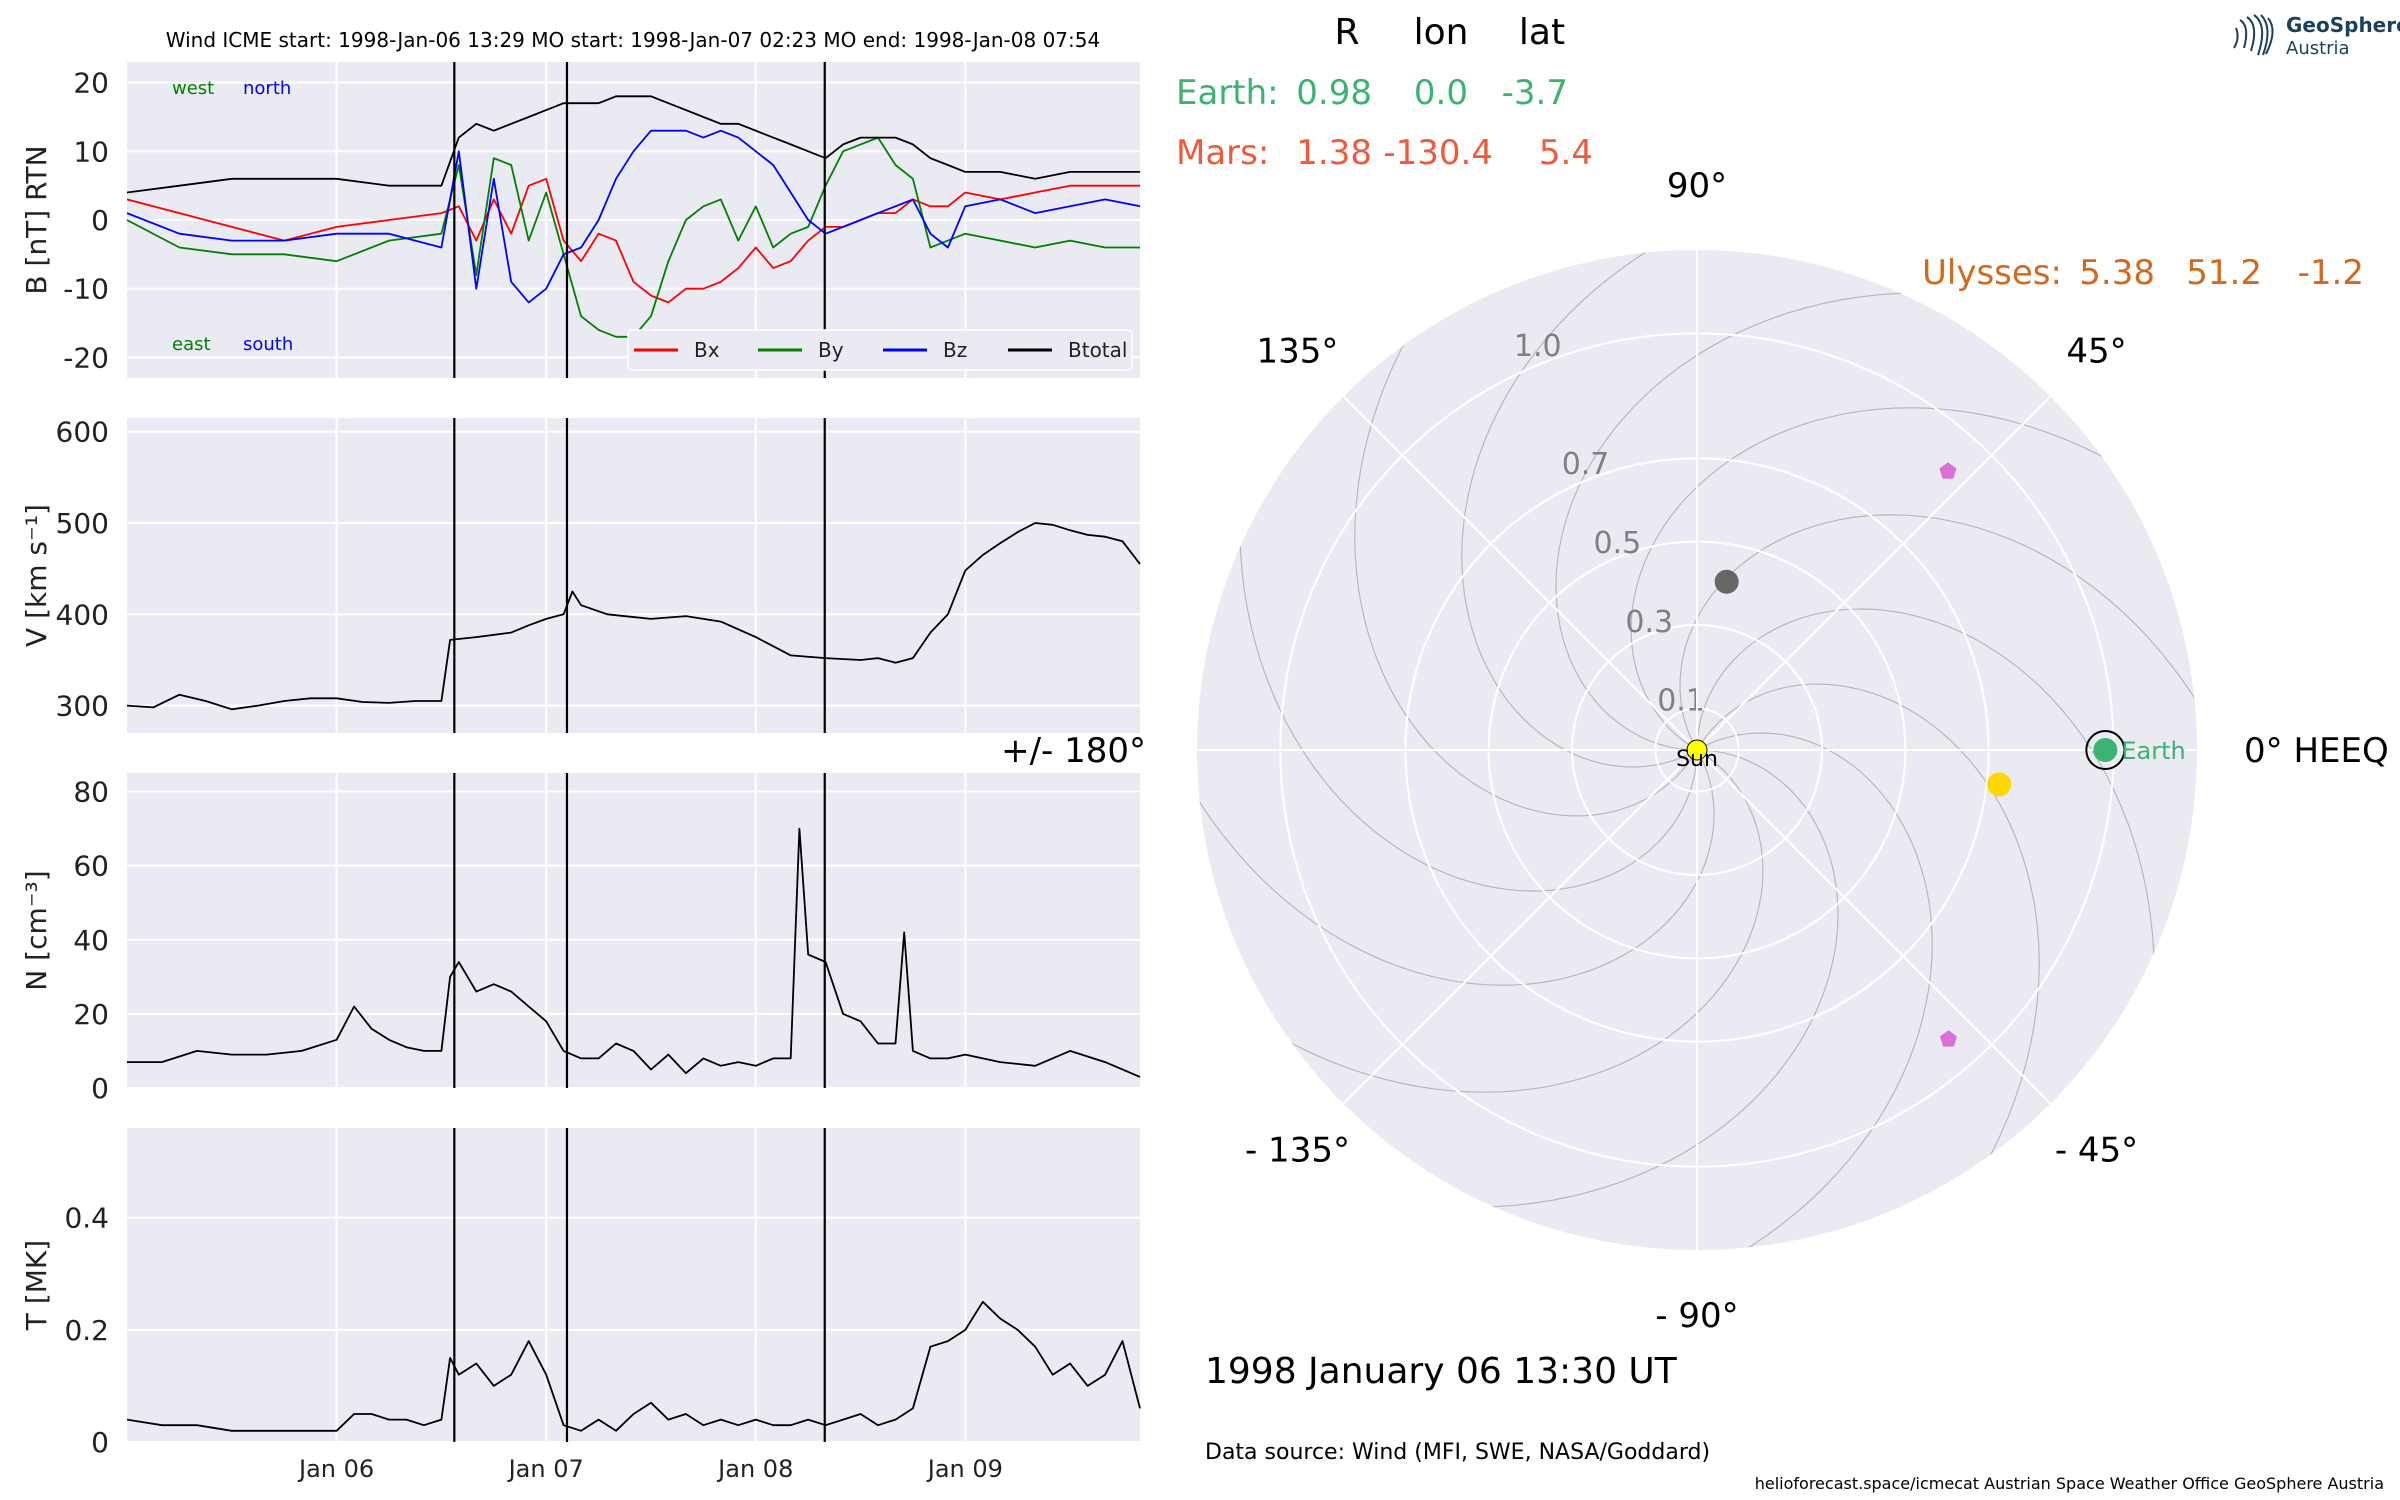 The image size is (2400, 1500). I want to click on row-mars: Mars: 1.38 -130.4 5.4, so click(1384, 153).